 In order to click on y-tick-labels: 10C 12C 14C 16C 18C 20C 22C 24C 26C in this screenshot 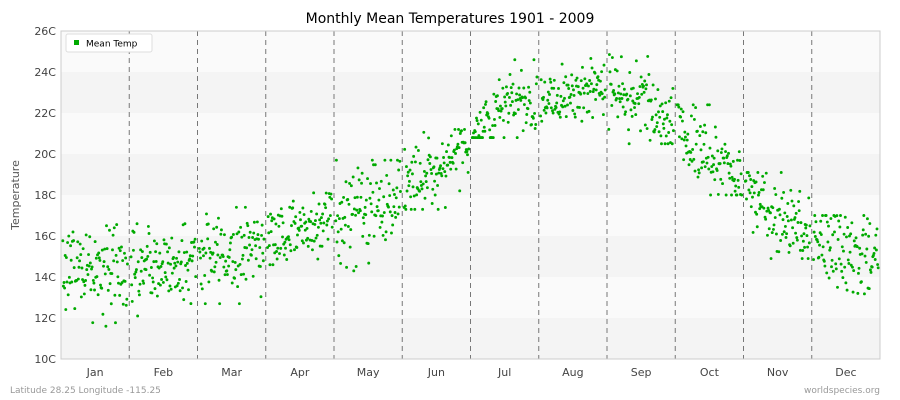, I will do `click(45, 195)`.